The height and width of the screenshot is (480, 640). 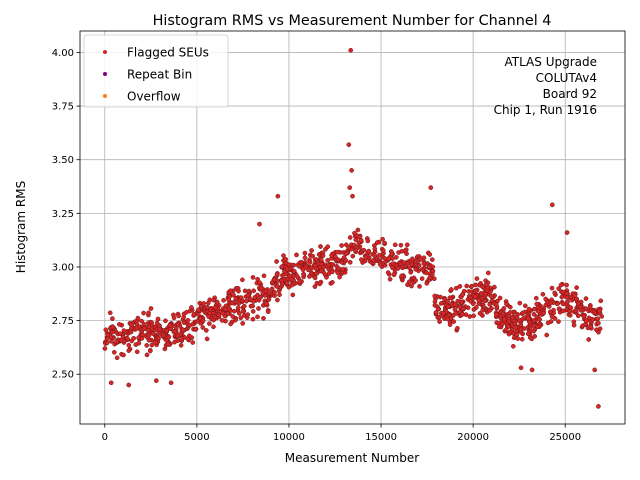 I want to click on y-axis-ticks: 2.50 2.75 3.00 3.25 3.50 3.75 4.00, so click(x=66, y=214).